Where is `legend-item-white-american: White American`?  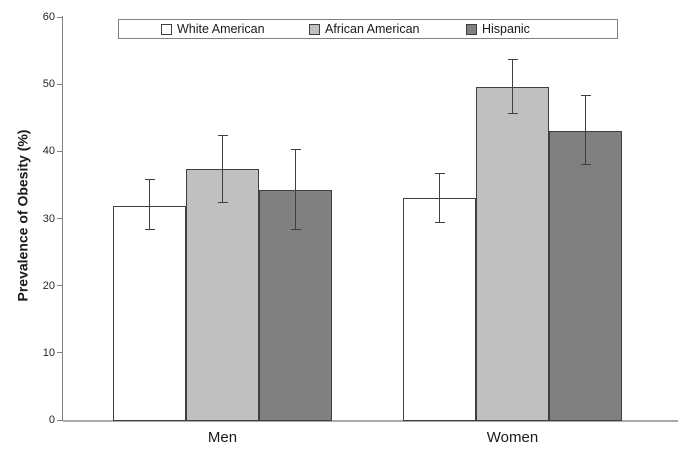
legend-item-white-american: White American is located at coordinates (213, 29).